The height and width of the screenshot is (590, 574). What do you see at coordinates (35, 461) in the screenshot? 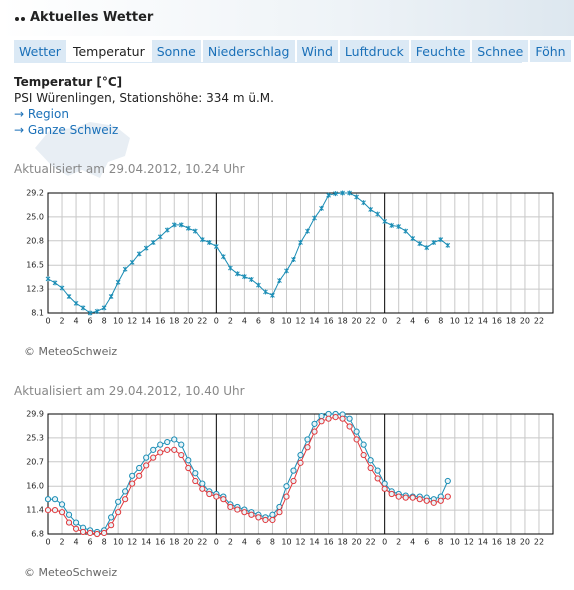
I see `y-tick-label: 20.7` at bounding box center [35, 461].